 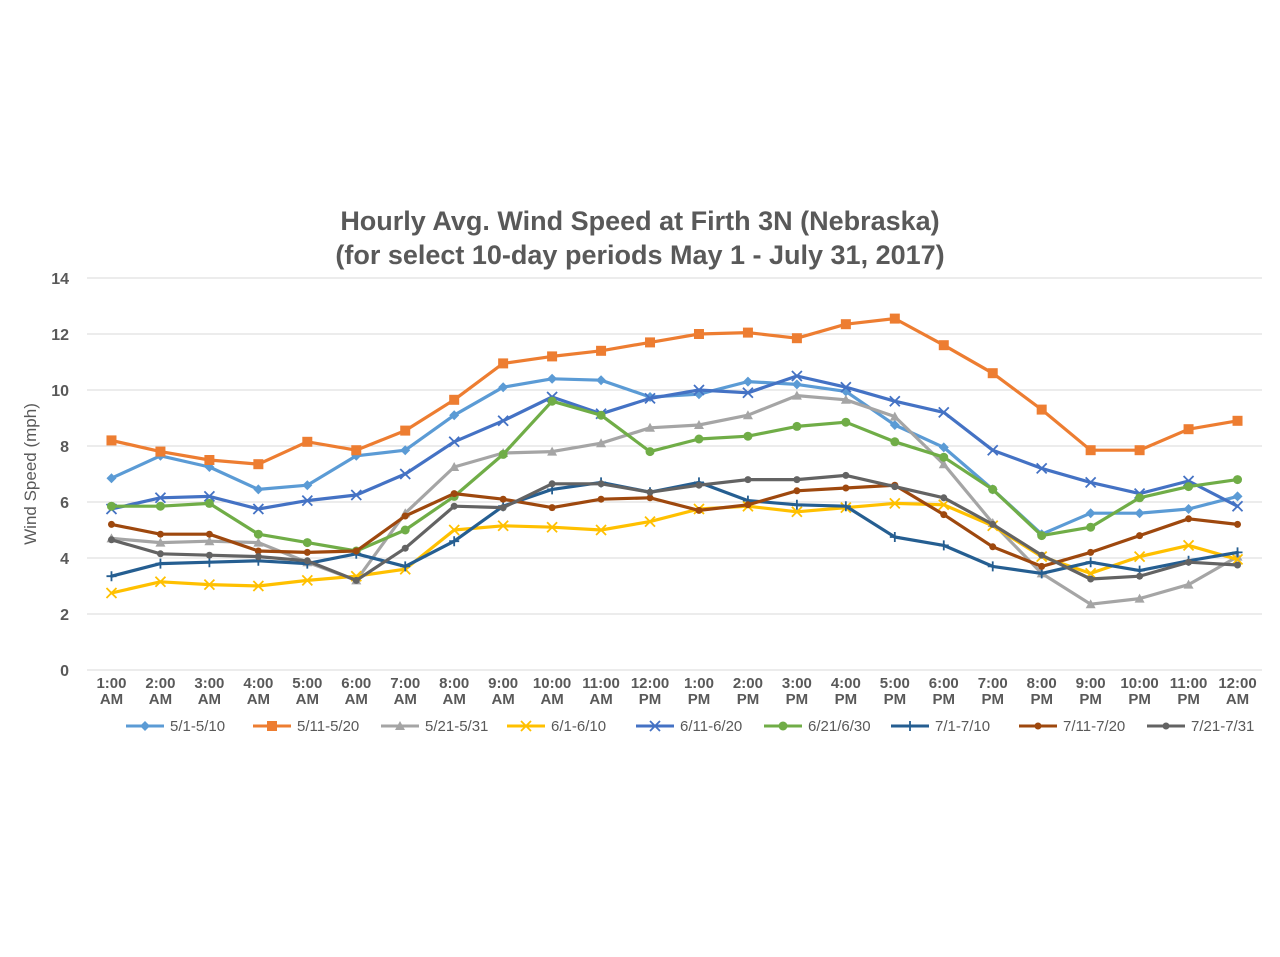 What do you see at coordinates (64, 559) in the screenshot?
I see `y-tick-label: 4` at bounding box center [64, 559].